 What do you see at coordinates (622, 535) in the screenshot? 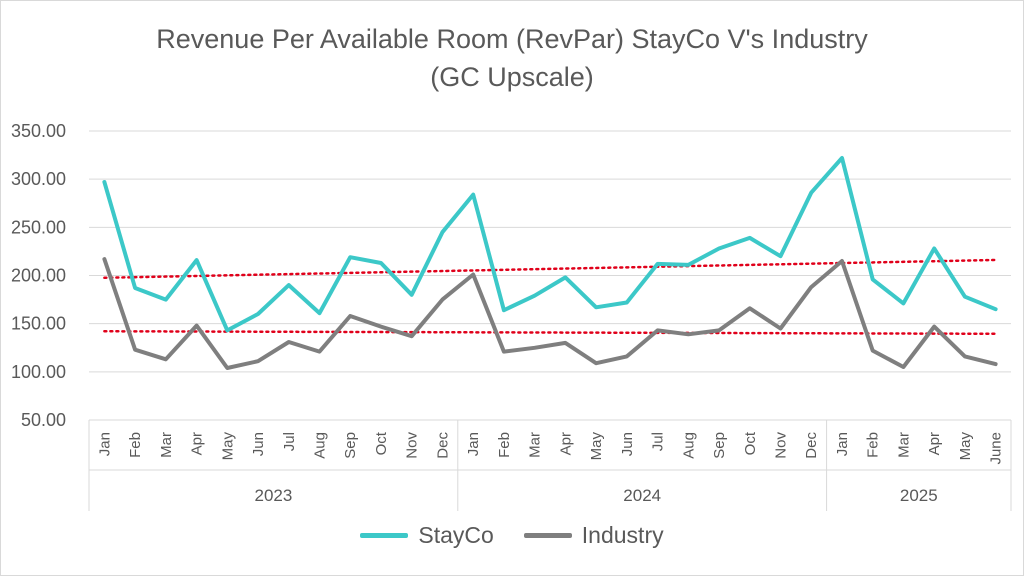
I see `legend-label-industry: Industry` at bounding box center [622, 535].